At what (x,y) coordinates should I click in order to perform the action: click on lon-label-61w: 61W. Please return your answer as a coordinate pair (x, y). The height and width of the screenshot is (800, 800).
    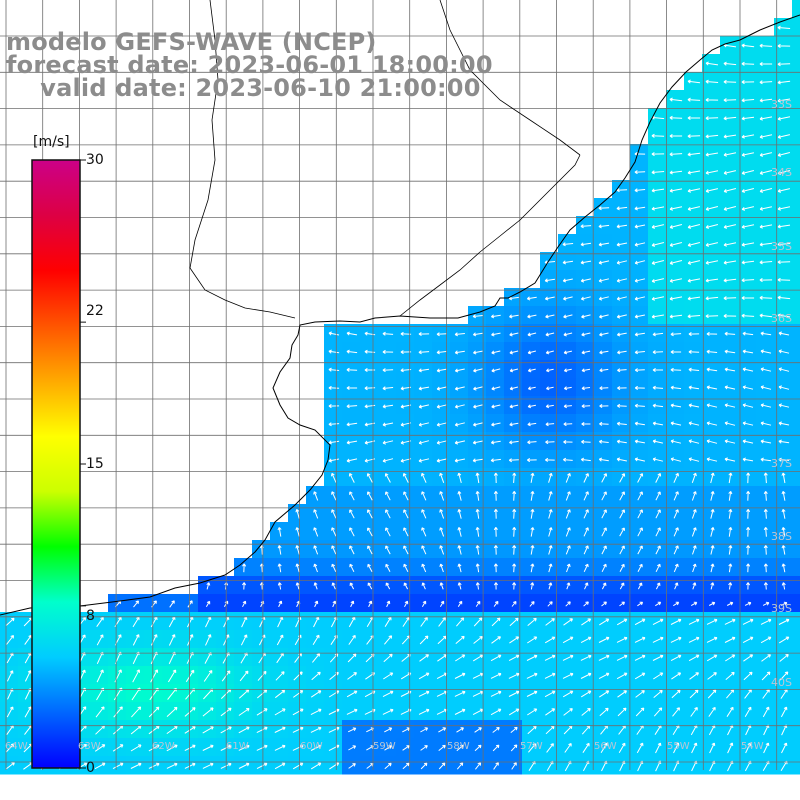
    Looking at the image, I should click on (237, 746).